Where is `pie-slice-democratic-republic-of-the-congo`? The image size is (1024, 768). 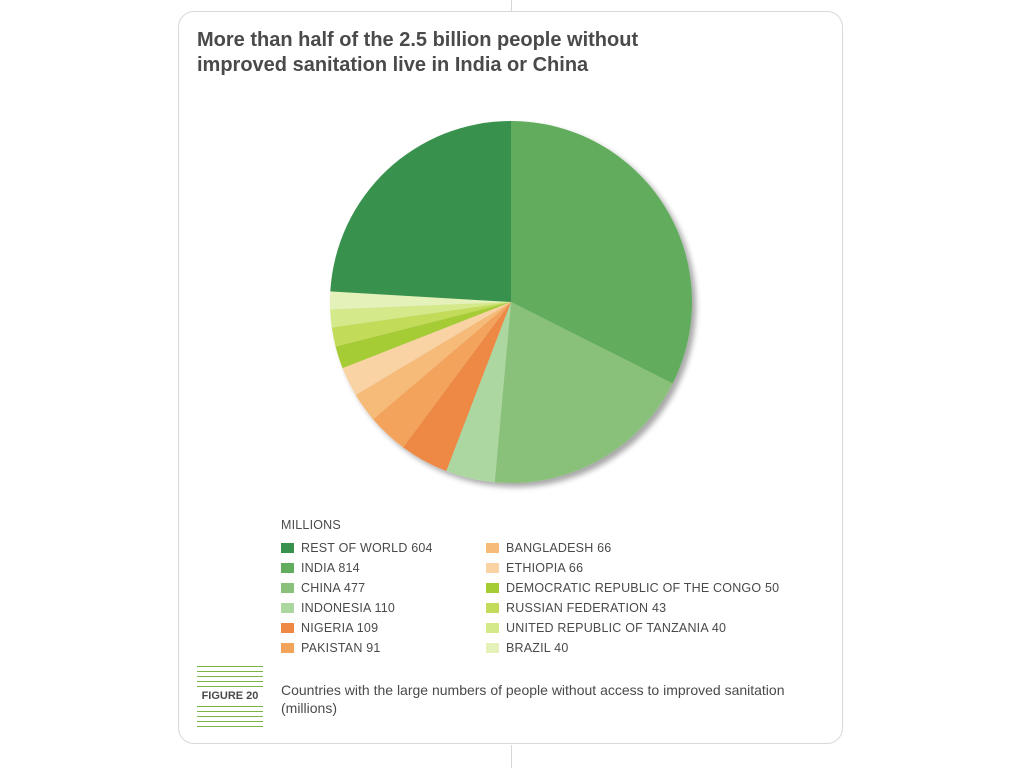 pie-slice-democratic-republic-of-the-congo is located at coordinates (423, 335).